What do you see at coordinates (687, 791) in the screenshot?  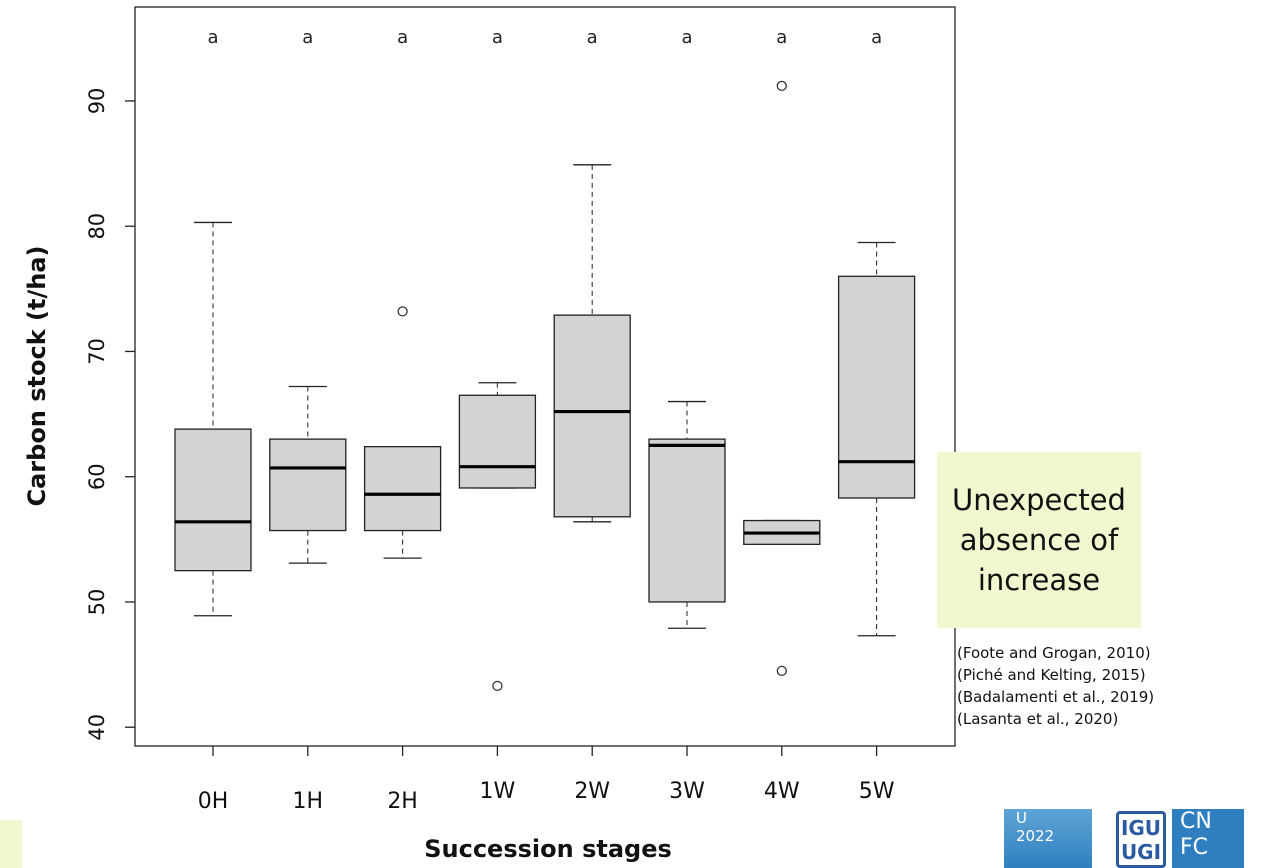 I see `x-tick-label: 3W` at bounding box center [687, 791].